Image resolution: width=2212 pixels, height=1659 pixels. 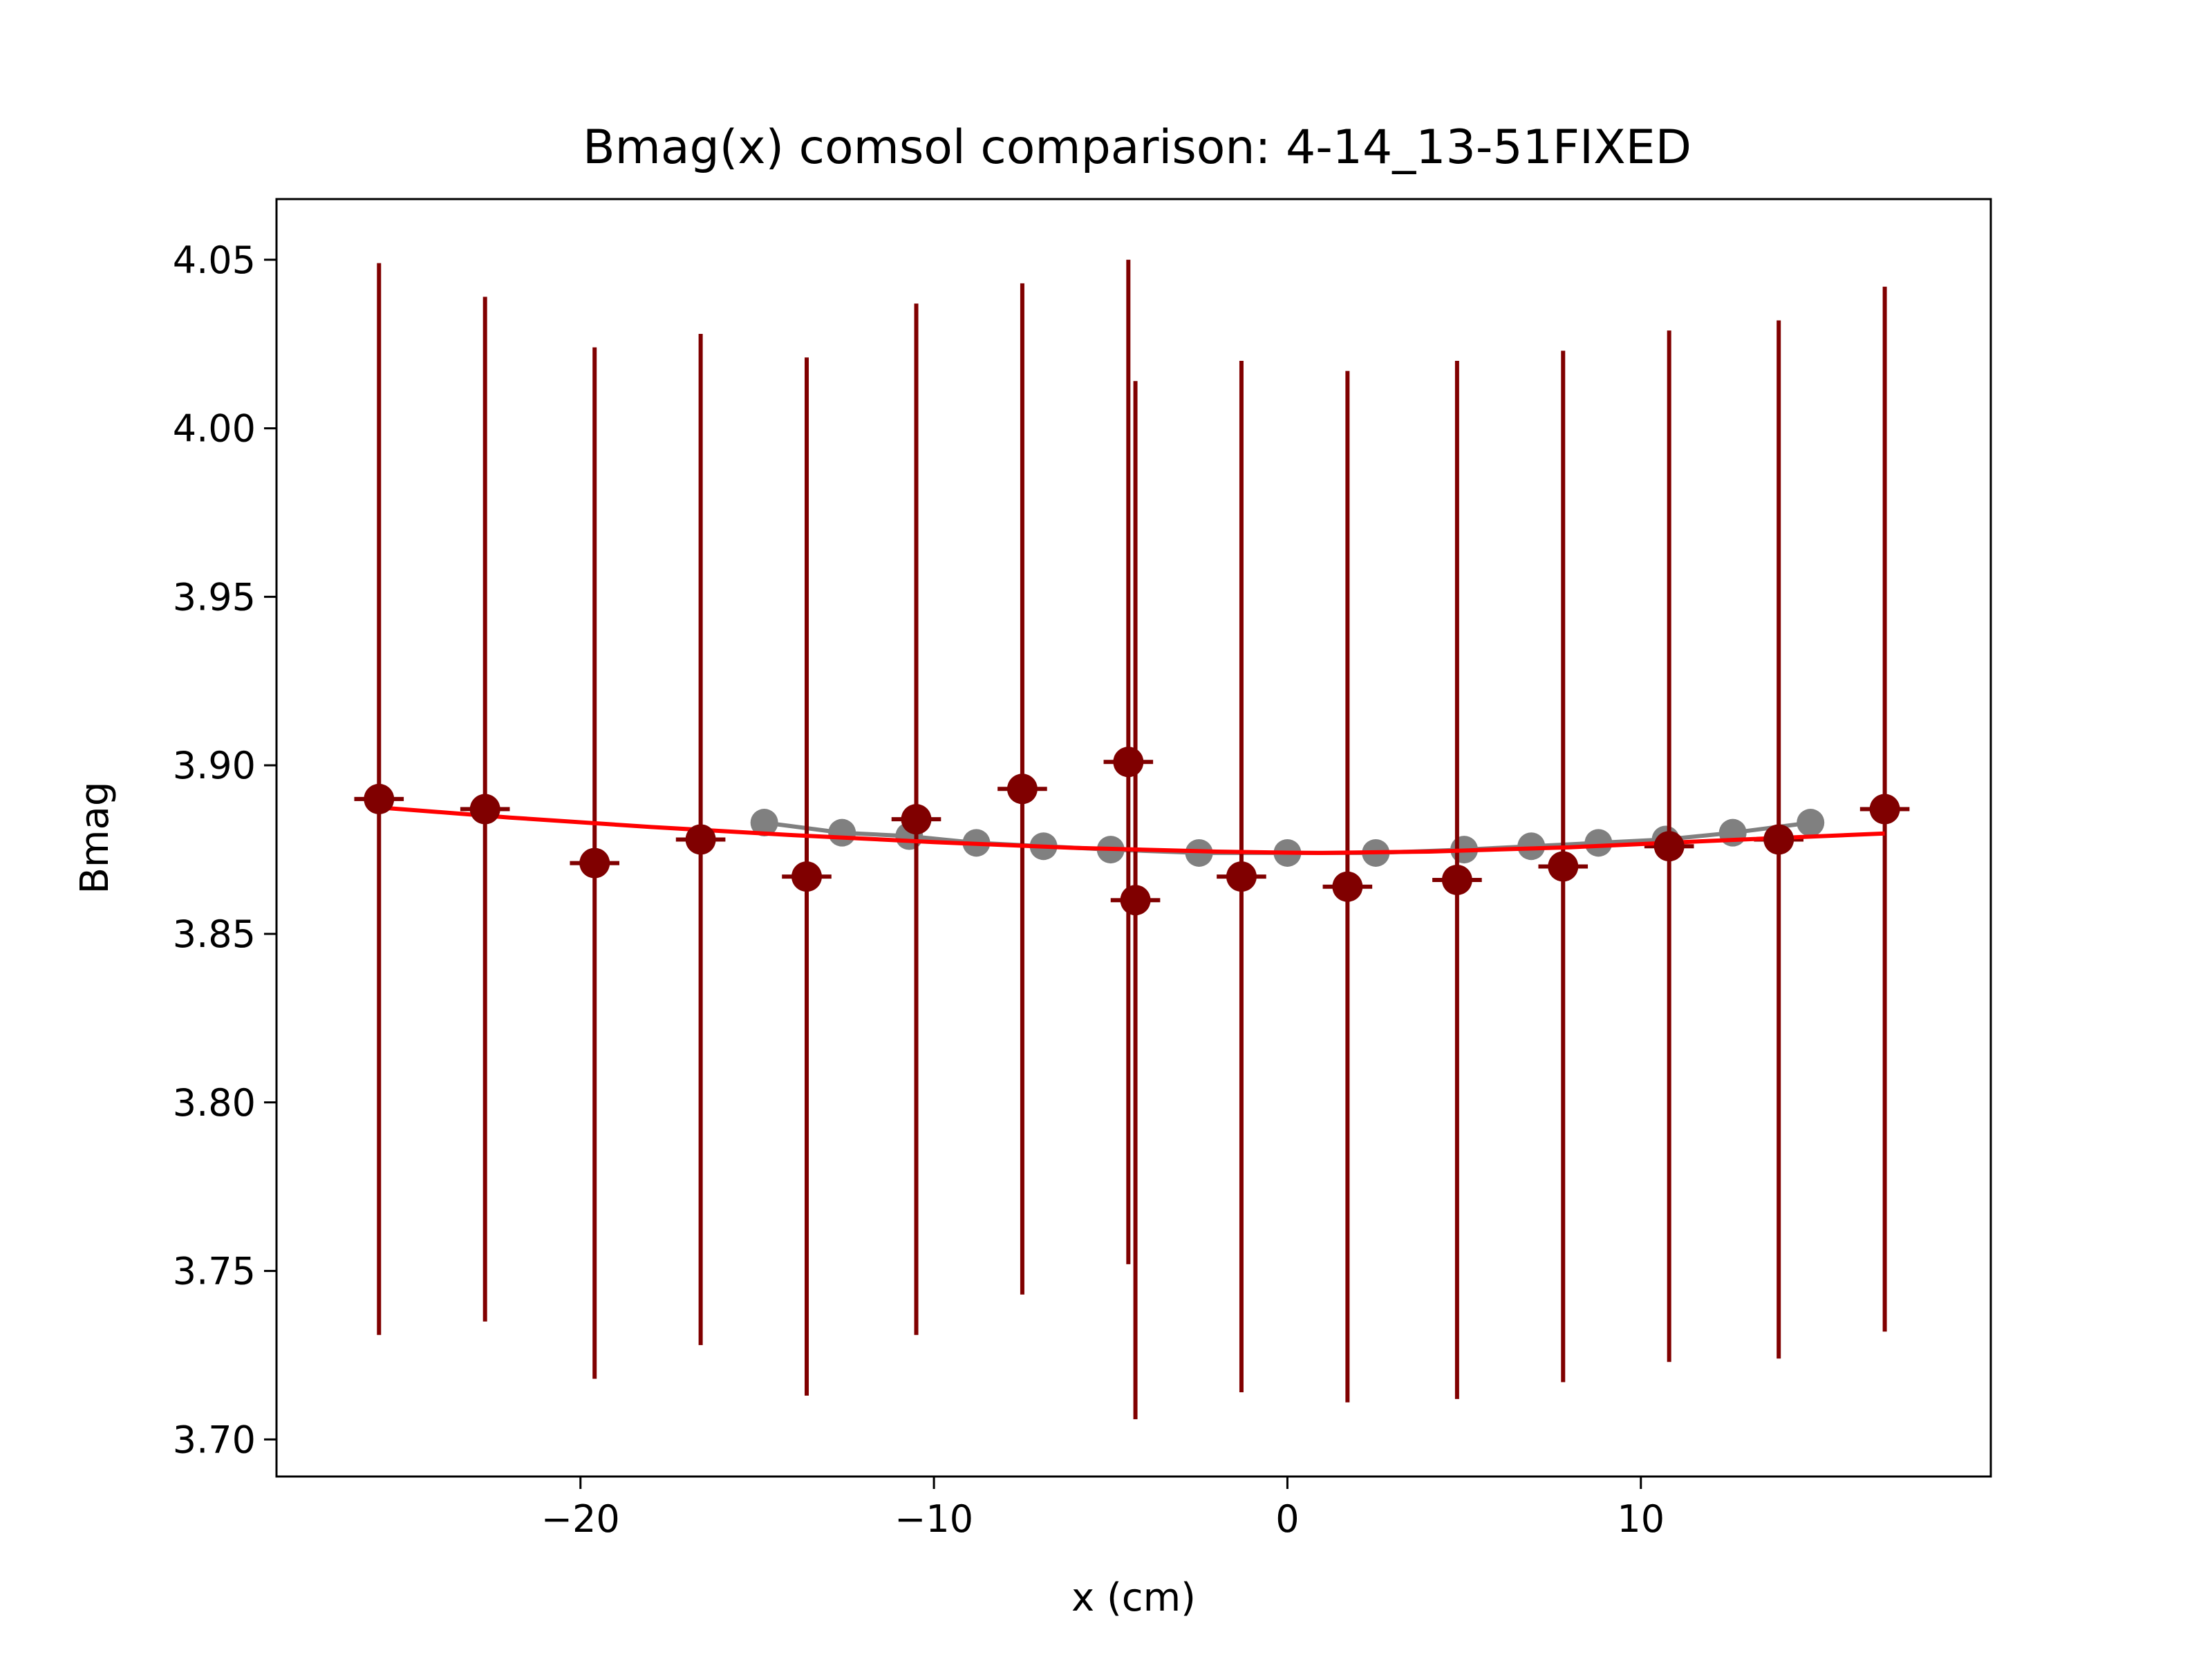 What do you see at coordinates (215, 1103) in the screenshot?
I see `y-tick-label: 3.80` at bounding box center [215, 1103].